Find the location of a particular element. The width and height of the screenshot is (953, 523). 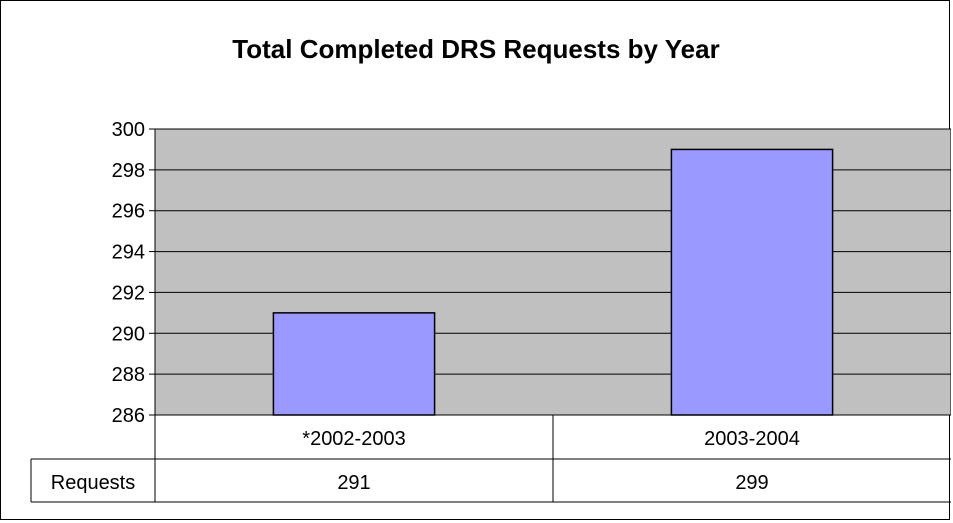

category-label: *2002-2003 is located at coordinates (353, 439).